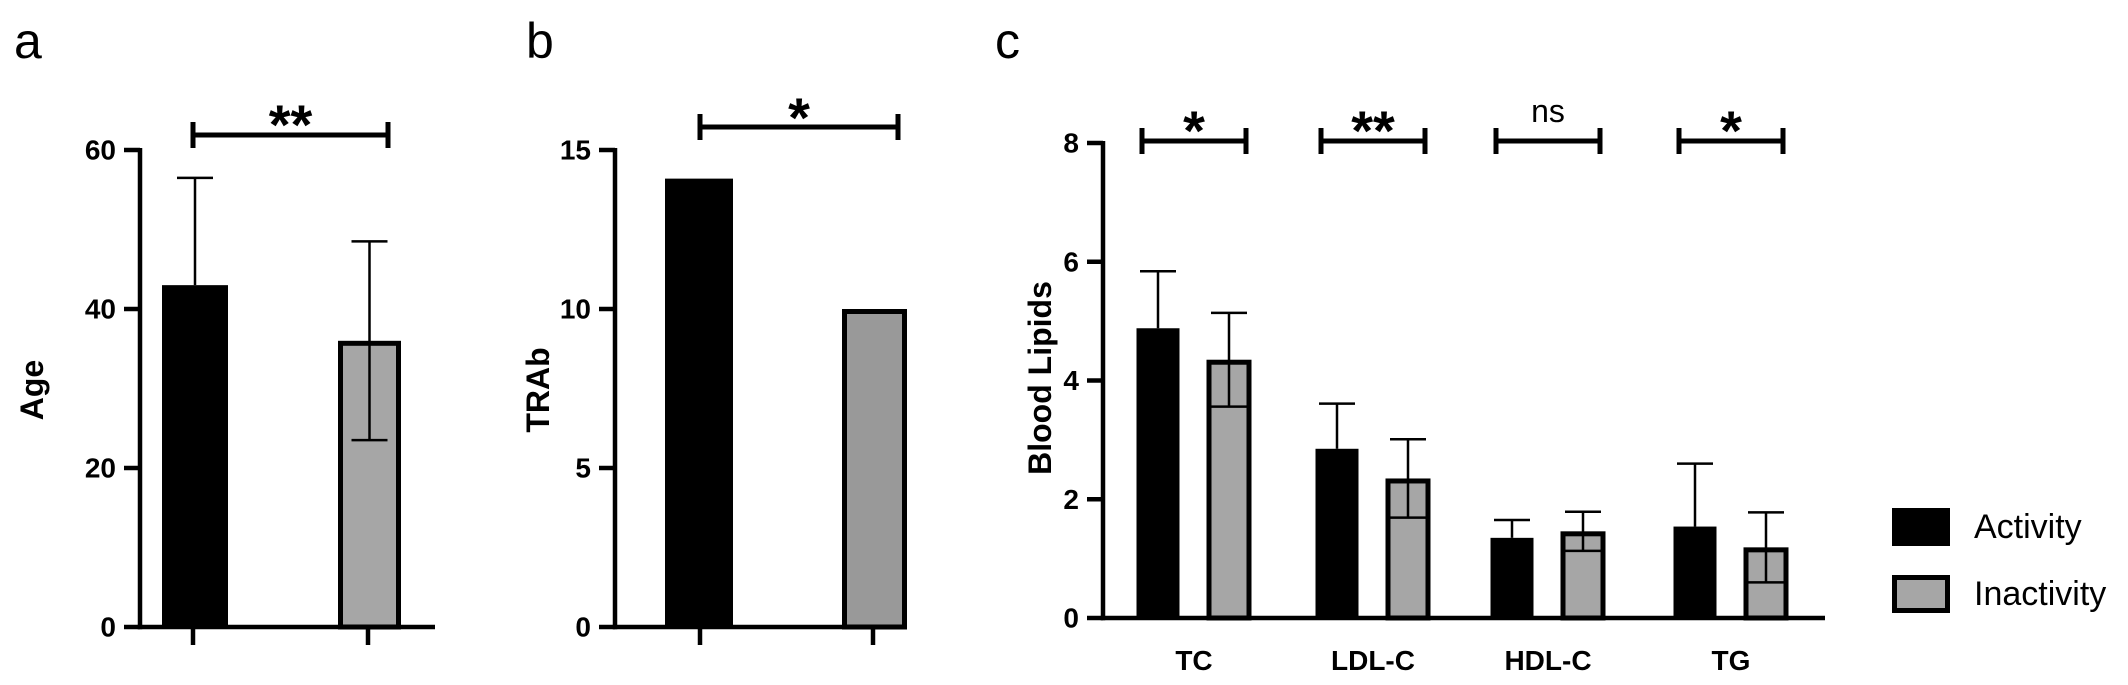 Image resolution: width=2128 pixels, height=685 pixels. What do you see at coordinates (538, 389) in the screenshot?
I see `y-axis-label: TRAb` at bounding box center [538, 389].